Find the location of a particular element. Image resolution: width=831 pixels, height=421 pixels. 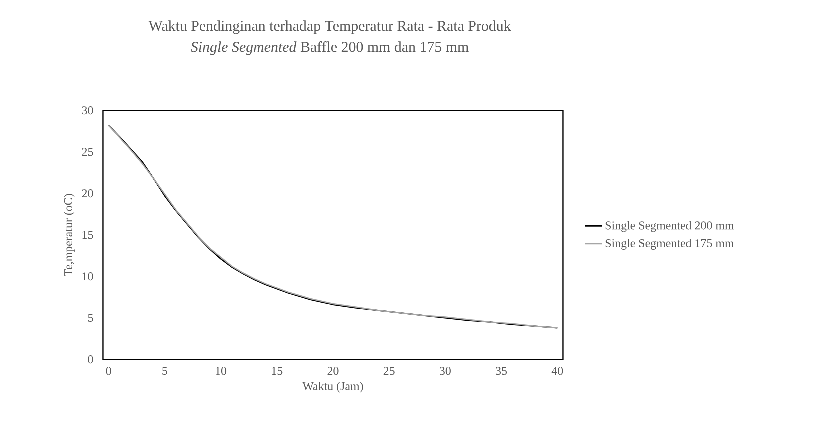

x-axis-title: Waktu (Jam) is located at coordinates (333, 387).